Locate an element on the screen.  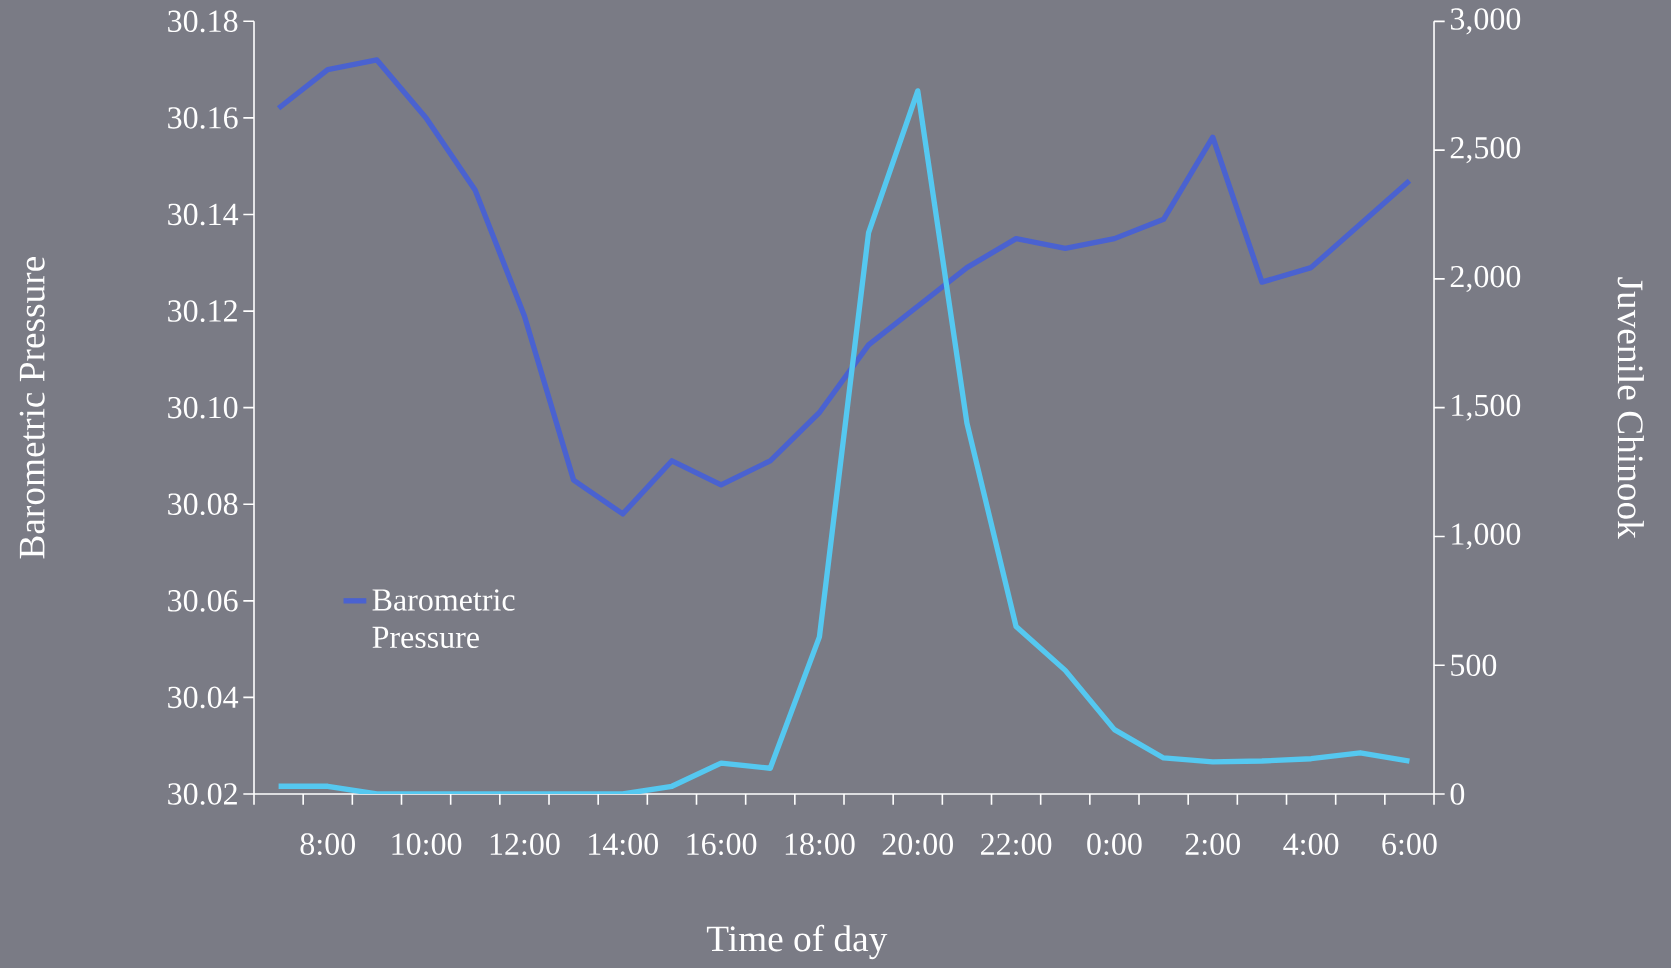
y2-tick-label: 2,000 is located at coordinates (1485, 278).